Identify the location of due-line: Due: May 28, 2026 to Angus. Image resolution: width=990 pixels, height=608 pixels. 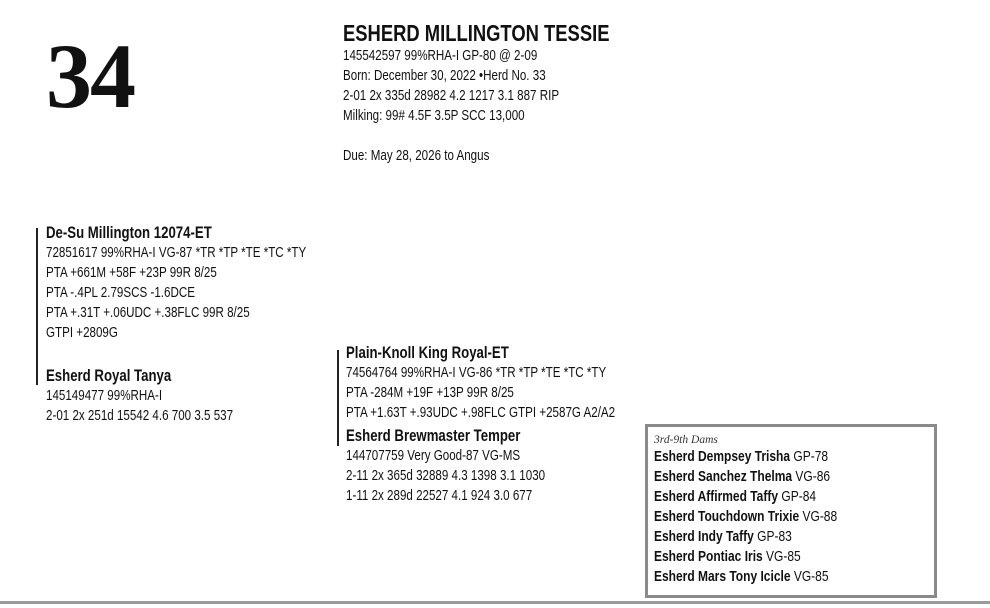
(416, 156).